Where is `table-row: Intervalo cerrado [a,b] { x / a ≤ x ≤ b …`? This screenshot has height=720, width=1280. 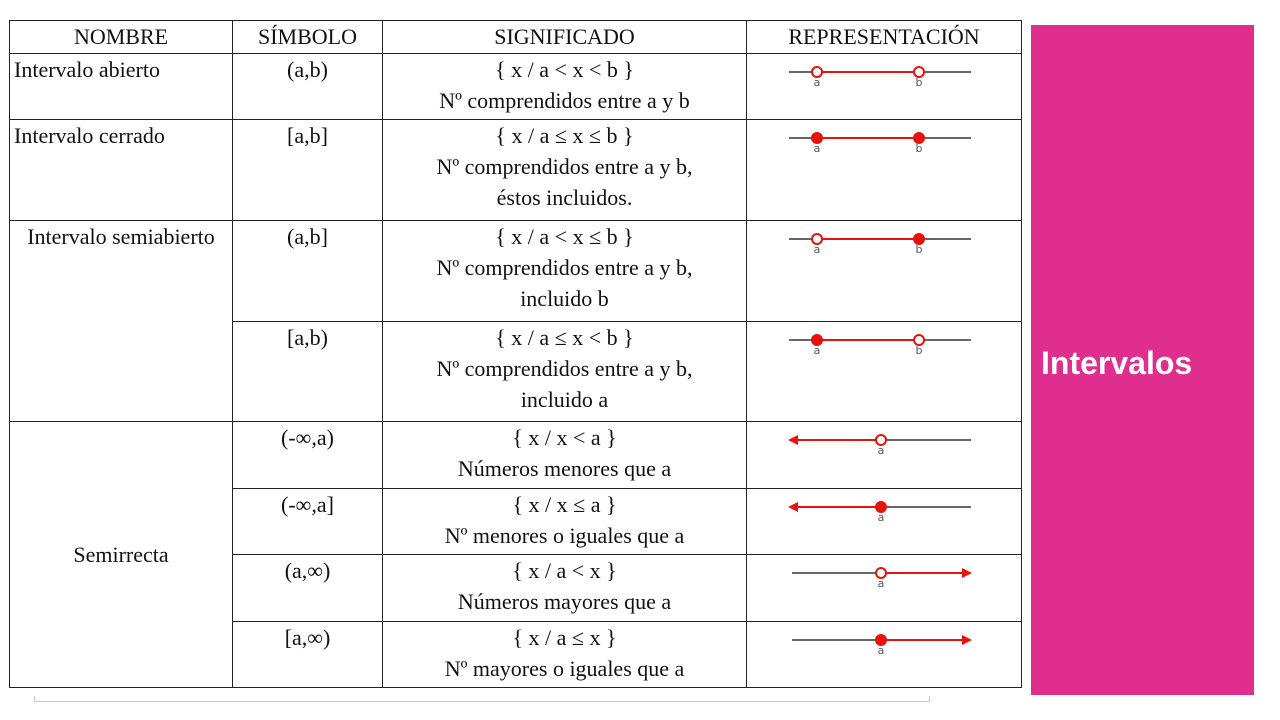
table-row: Intervalo cerrado [a,b] { x / a ≤ x ≤ b … is located at coordinates (515, 170).